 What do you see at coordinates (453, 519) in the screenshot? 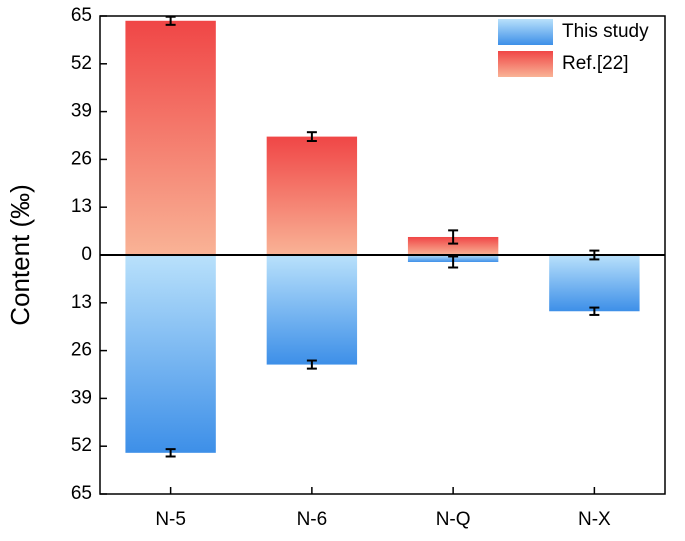
I see `x-tick-label: N-Q` at bounding box center [453, 519].